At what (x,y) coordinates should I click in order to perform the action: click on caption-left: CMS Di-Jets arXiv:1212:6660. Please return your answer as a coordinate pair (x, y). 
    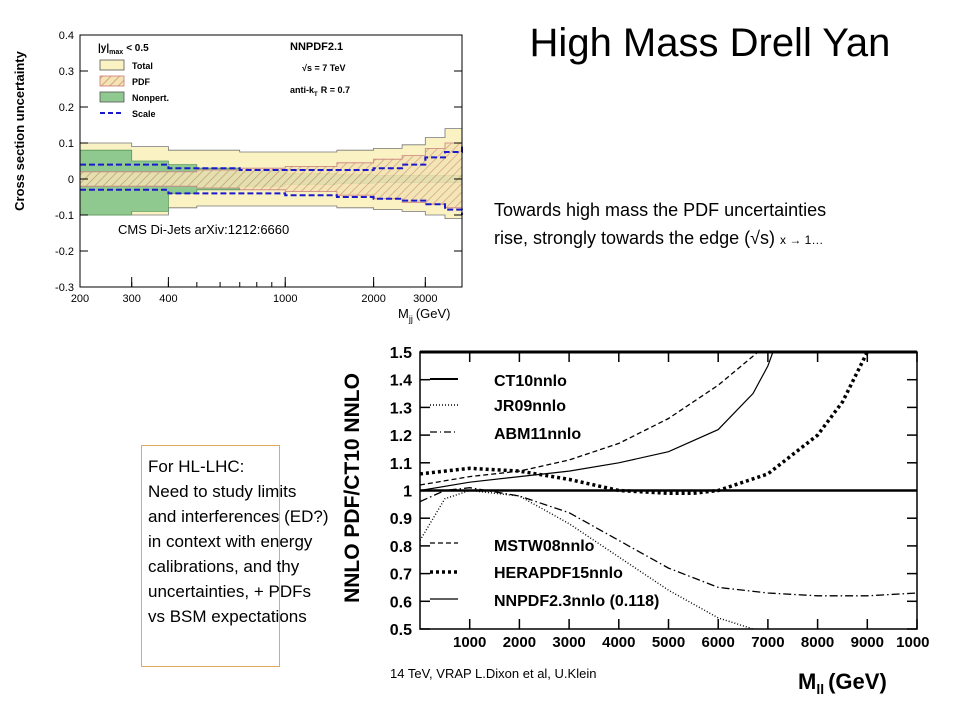
    Looking at the image, I should click on (204, 229).